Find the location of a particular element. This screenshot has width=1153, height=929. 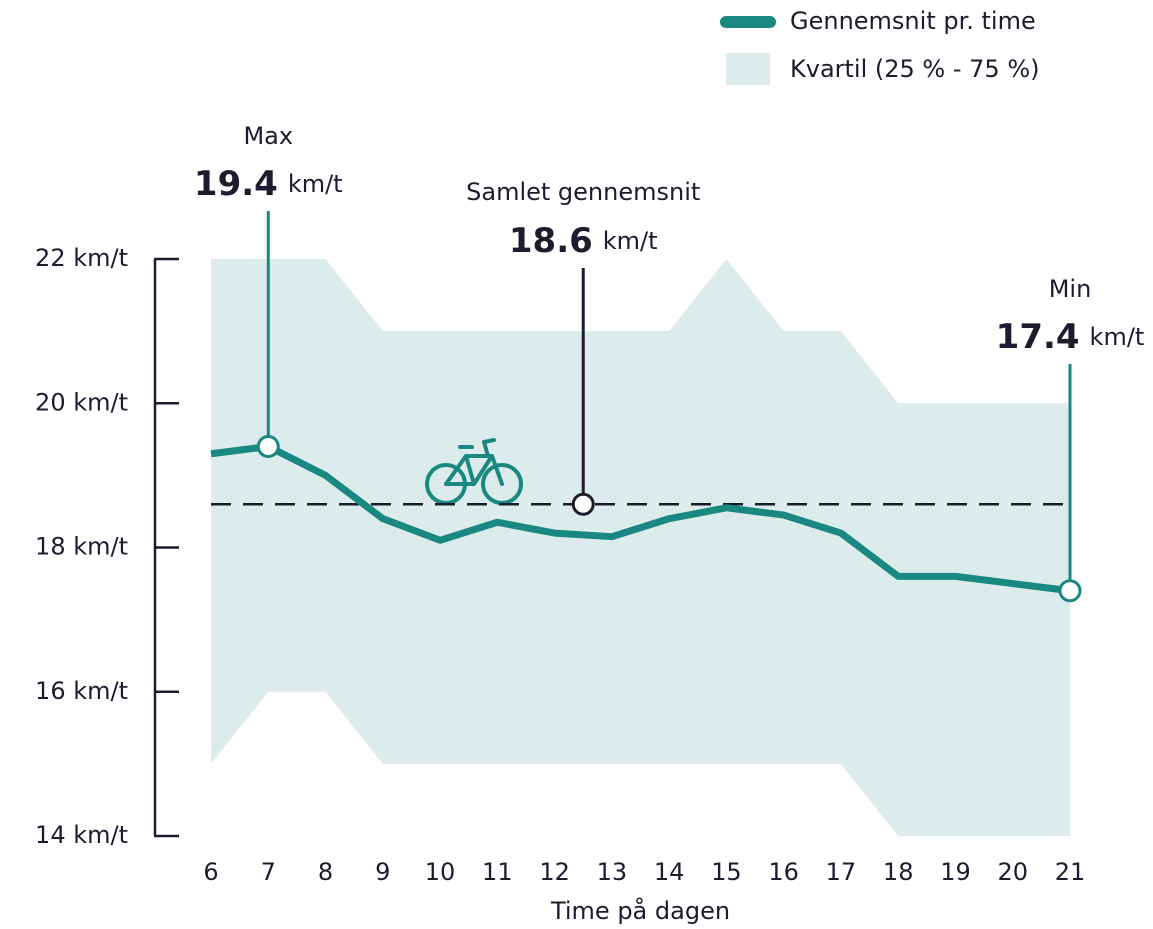

series-line is located at coordinates (640, 519).